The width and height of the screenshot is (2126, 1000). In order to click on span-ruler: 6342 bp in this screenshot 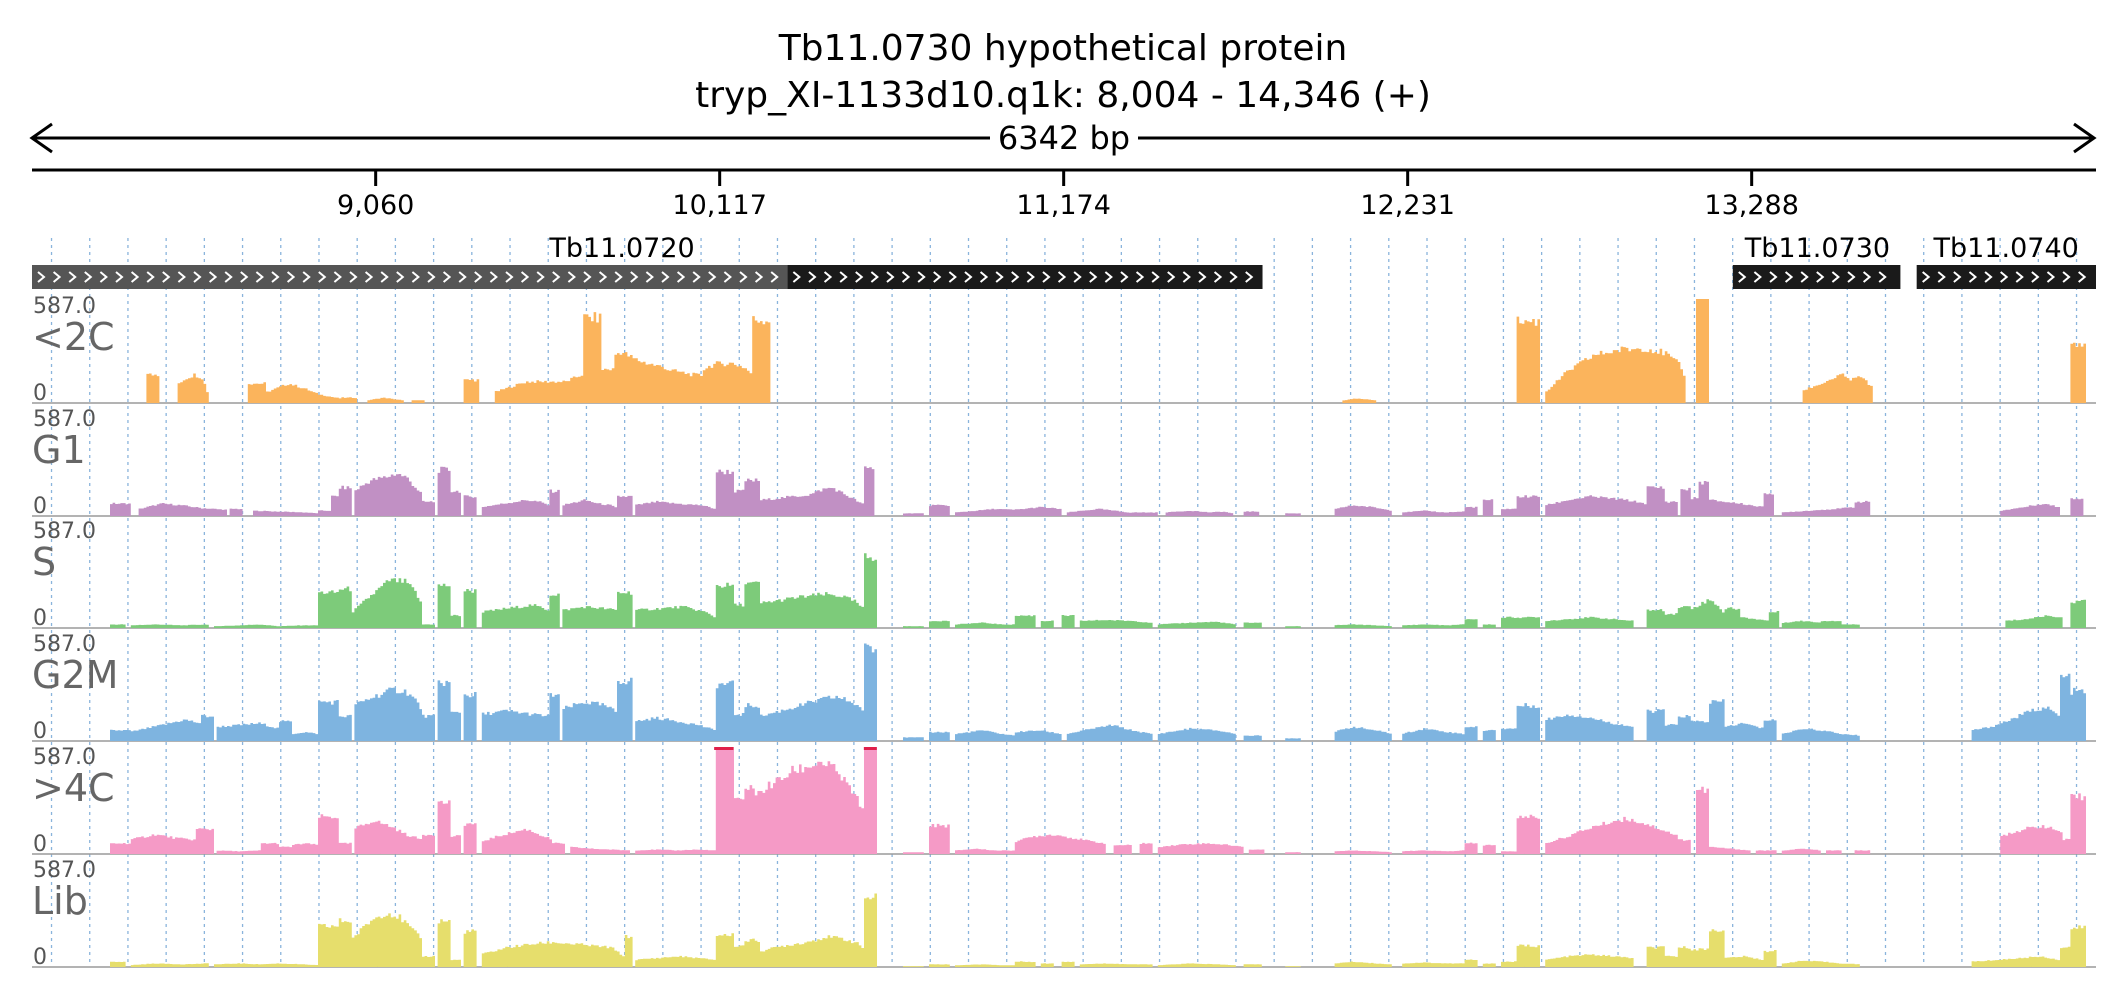, I will do `click(1063, 138)`.